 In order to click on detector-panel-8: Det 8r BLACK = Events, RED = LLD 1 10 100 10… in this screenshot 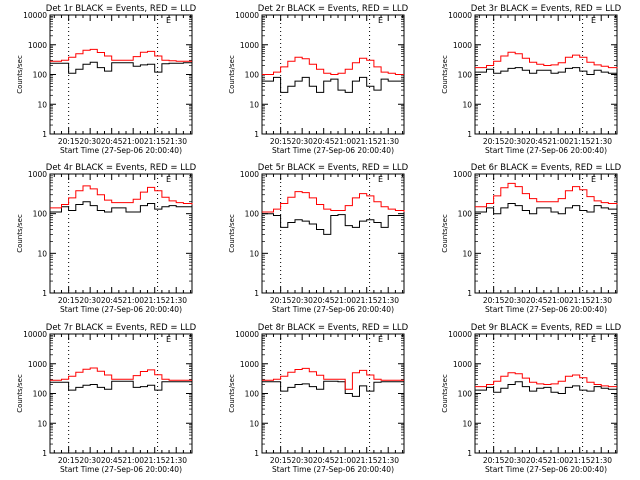, I will do `click(318, 398)`.